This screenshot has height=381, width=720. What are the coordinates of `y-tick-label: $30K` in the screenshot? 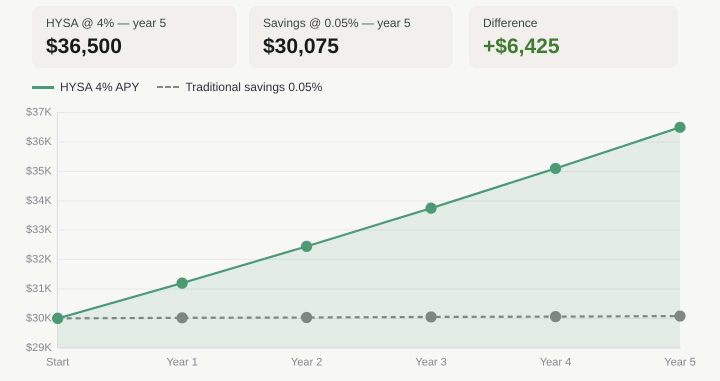 It's located at (39, 318).